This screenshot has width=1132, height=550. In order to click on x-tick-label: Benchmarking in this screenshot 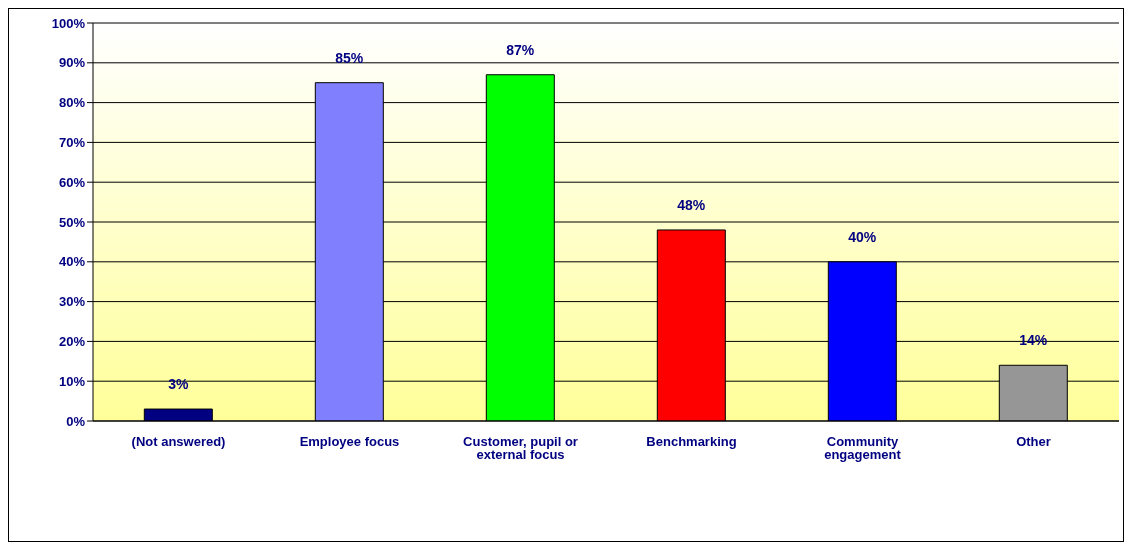, I will do `click(691, 442)`.